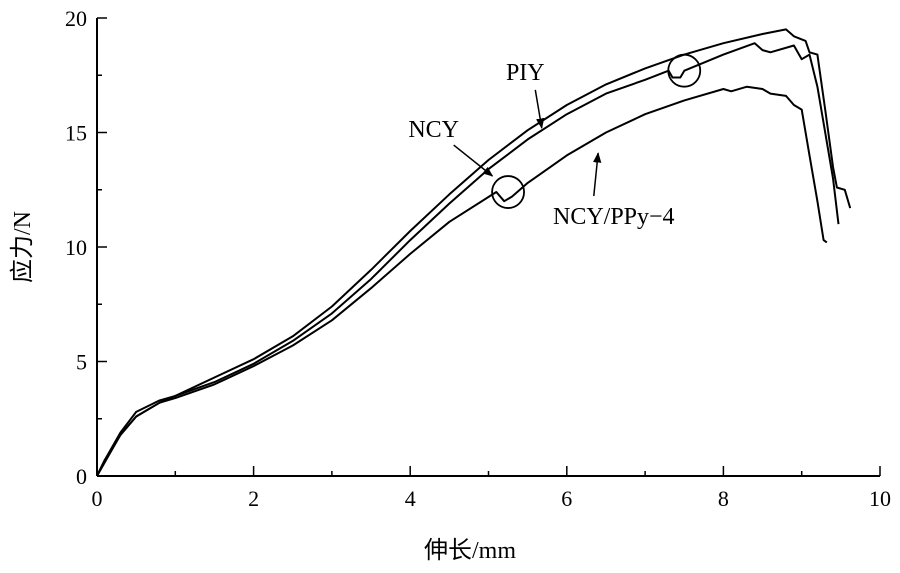  Describe the element at coordinates (880, 498) in the screenshot. I see `x-tick-label: 10` at that location.